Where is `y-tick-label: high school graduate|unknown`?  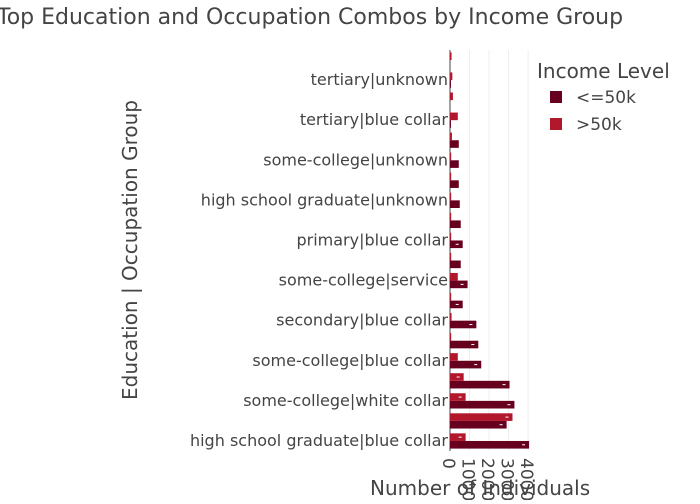
y-tick-label: high school graduate|unknown is located at coordinates (324, 199).